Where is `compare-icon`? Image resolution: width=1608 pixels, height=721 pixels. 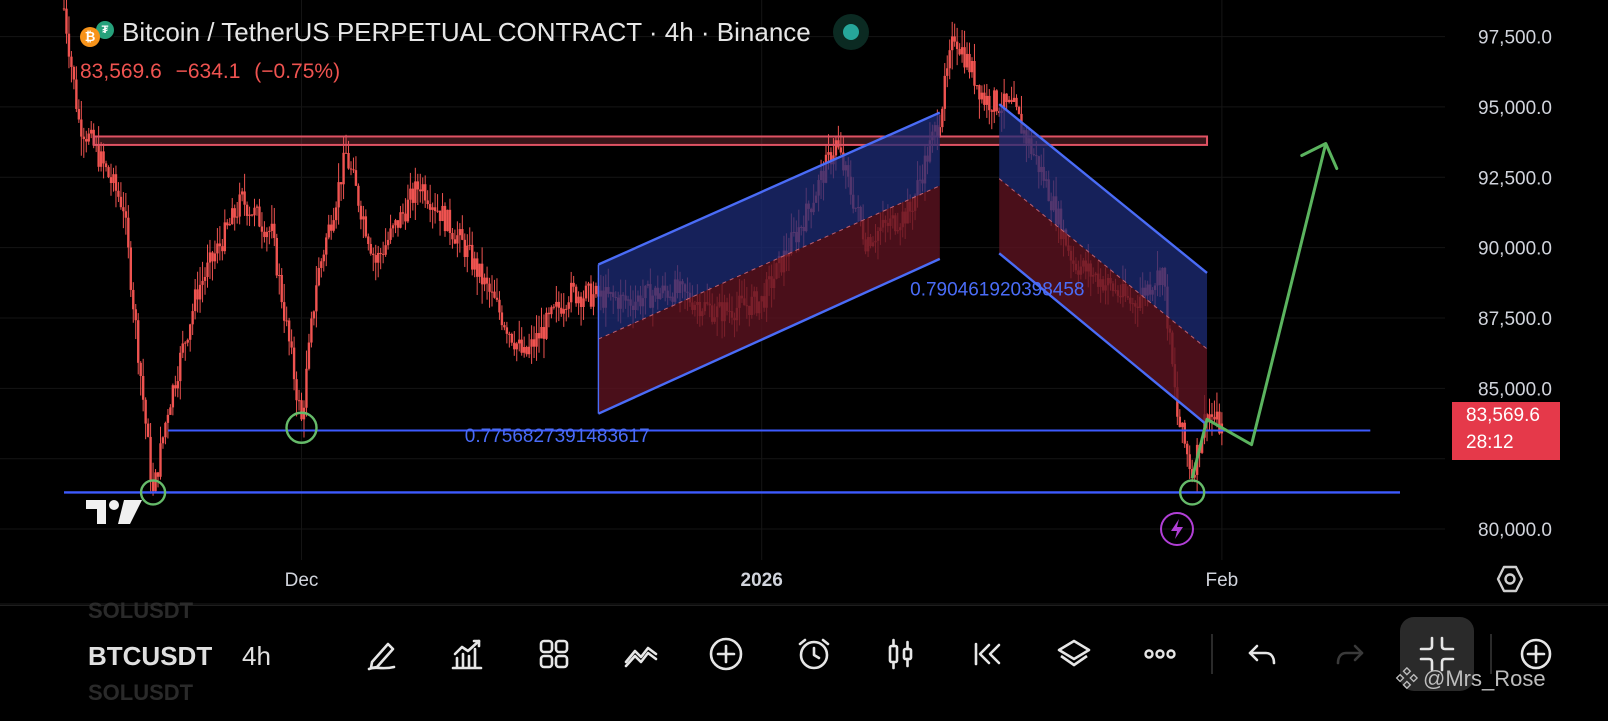
compare-icon is located at coordinates (641, 654).